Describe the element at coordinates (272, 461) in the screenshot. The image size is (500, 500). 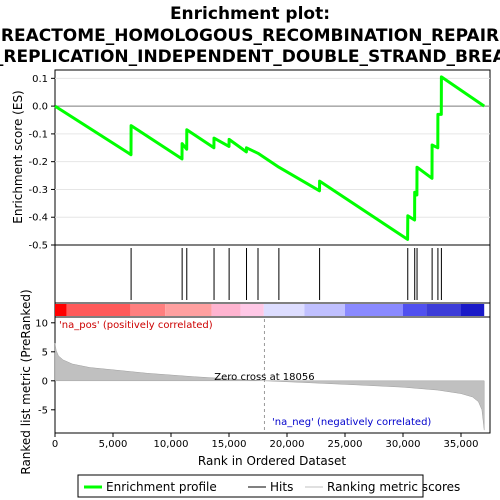
I see `rank-x-axis-label: Rank in Ordered Dataset` at that location.